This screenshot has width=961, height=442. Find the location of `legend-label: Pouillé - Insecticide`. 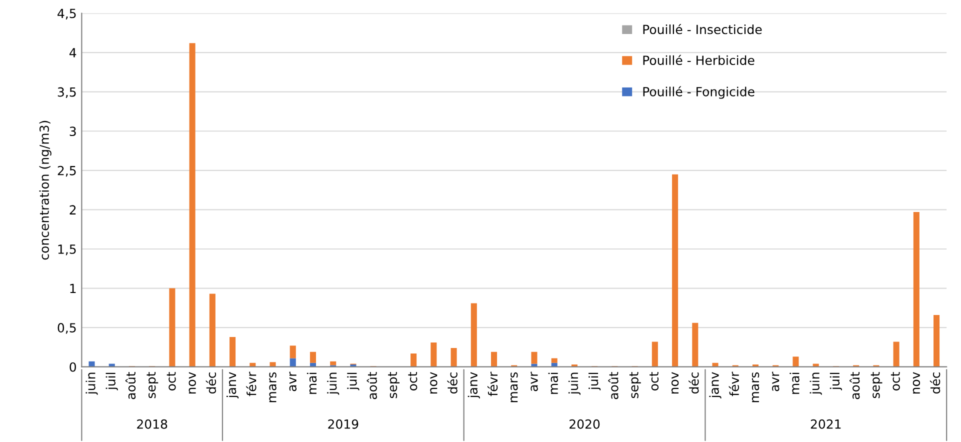

legend-label: Pouillé - Insecticide is located at coordinates (702, 29).